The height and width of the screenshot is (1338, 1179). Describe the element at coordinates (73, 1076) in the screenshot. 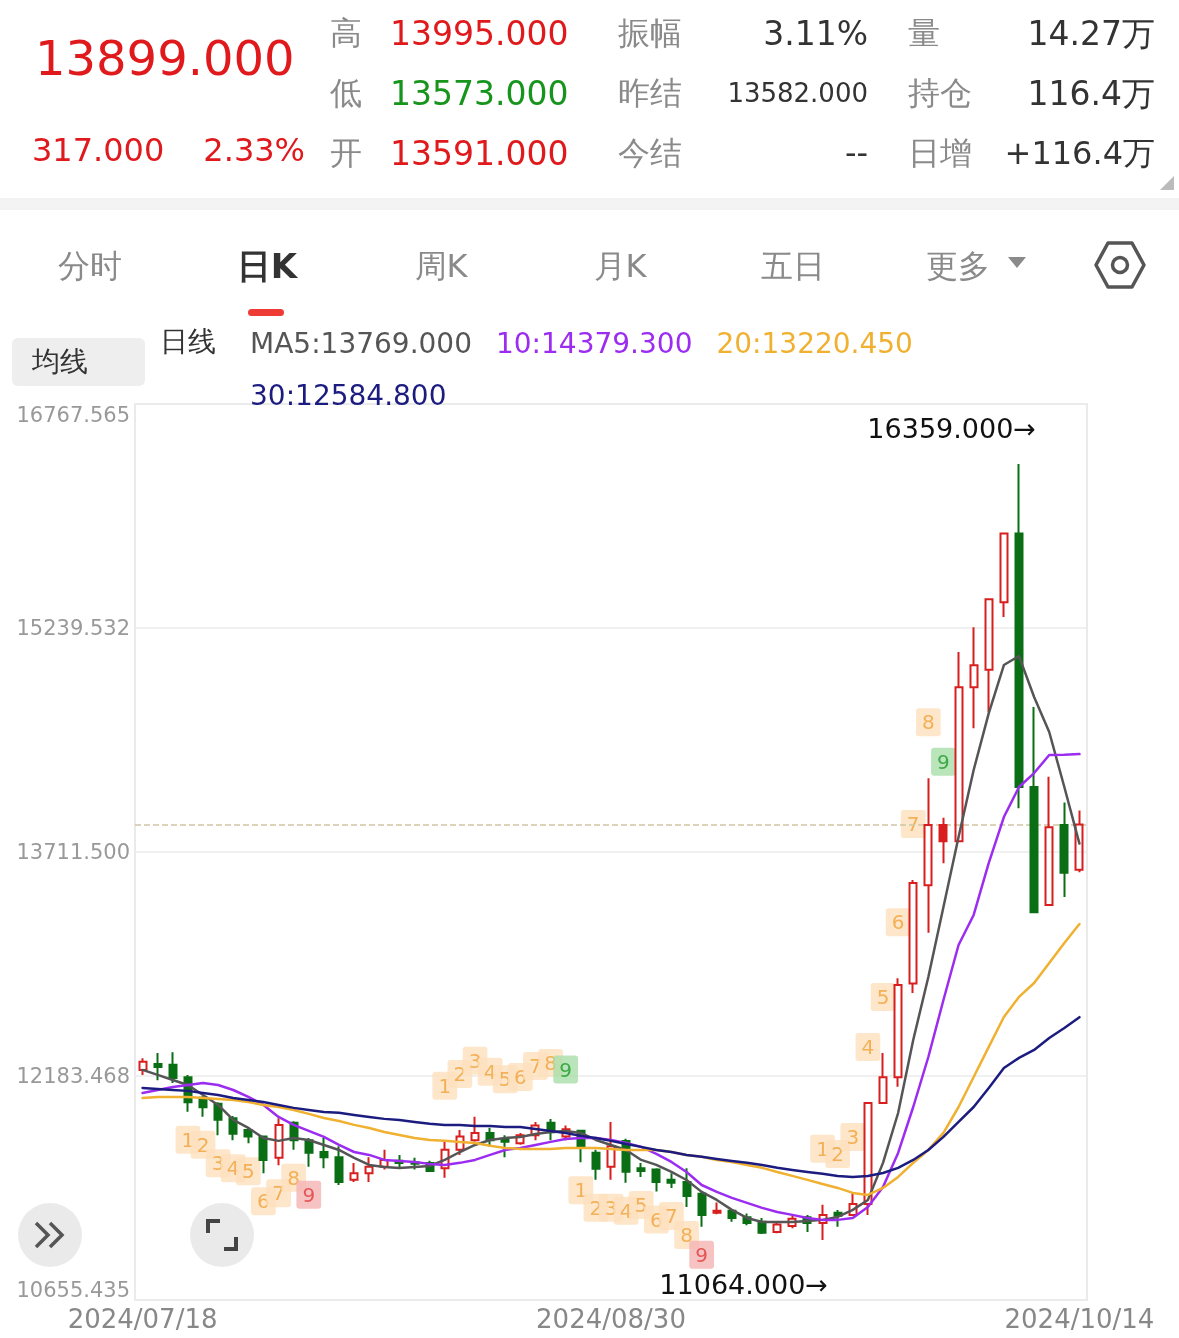

I see `y-tick-label: 12183.468` at that location.